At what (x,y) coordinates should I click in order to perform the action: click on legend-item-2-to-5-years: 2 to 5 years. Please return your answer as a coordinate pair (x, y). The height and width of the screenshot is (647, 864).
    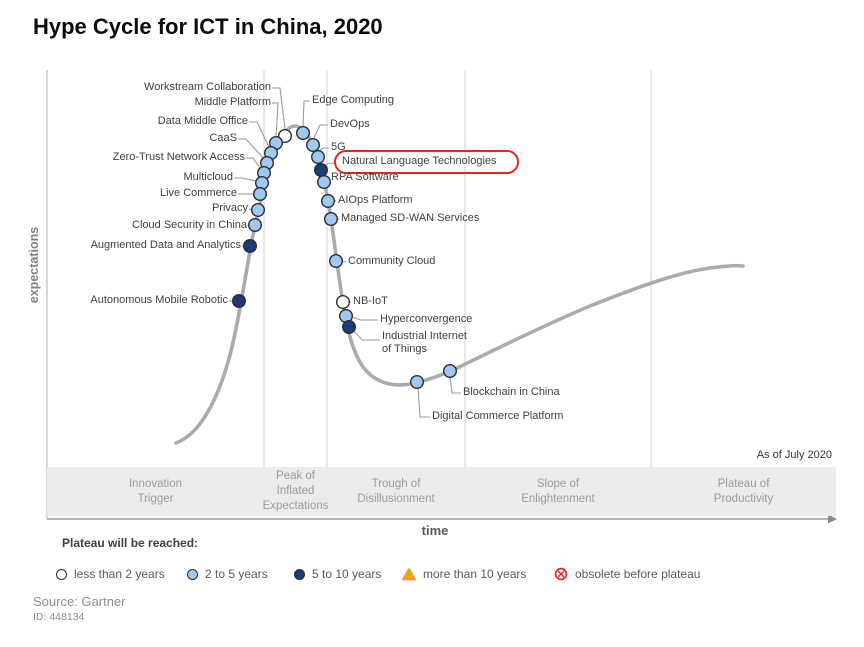
    Looking at the image, I should click on (227, 574).